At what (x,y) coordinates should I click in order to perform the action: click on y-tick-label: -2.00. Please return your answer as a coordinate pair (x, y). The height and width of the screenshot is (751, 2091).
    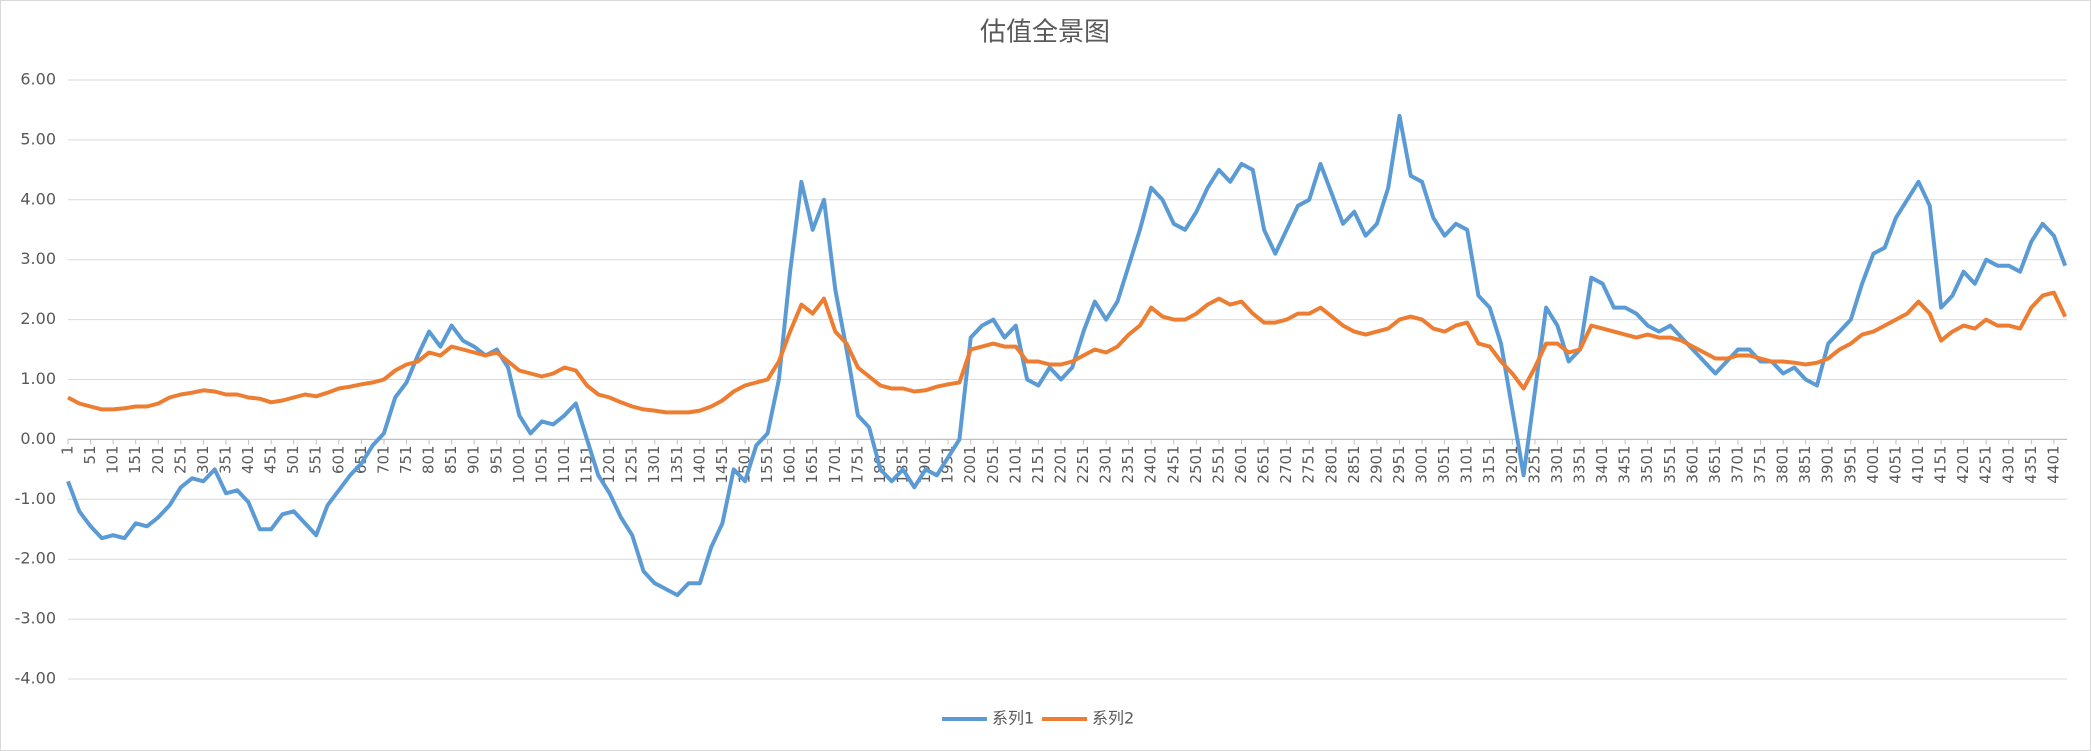
    Looking at the image, I should click on (35, 558).